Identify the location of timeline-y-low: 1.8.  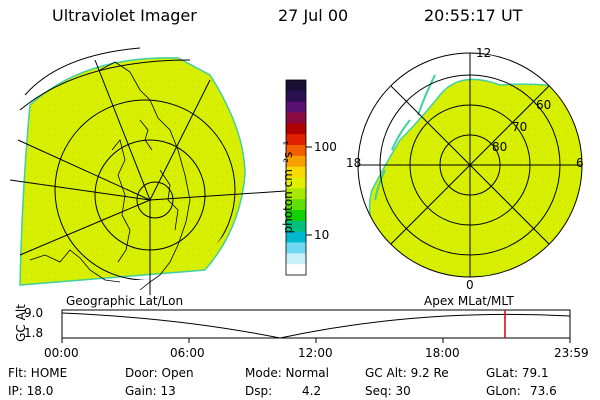
(34, 333).